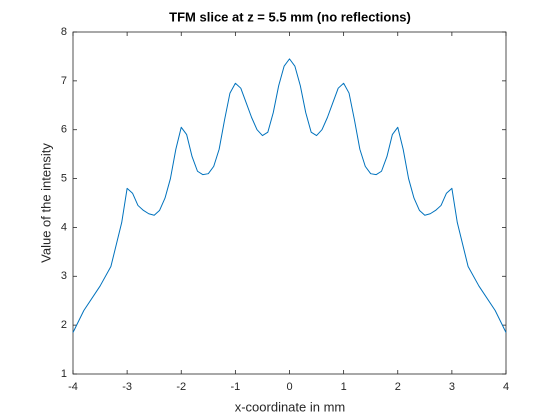  Describe the element at coordinates (64, 130) in the screenshot. I see `y-tick-label: 6` at that location.